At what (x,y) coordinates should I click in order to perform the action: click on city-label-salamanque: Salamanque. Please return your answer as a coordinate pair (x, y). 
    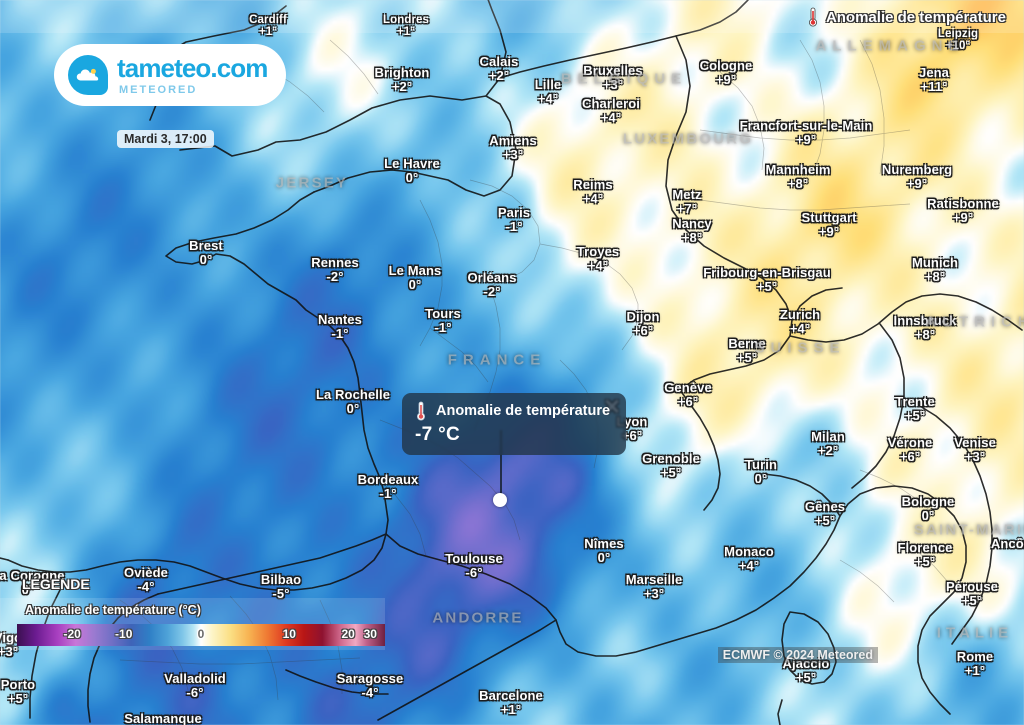
    Looking at the image, I should click on (163, 718).